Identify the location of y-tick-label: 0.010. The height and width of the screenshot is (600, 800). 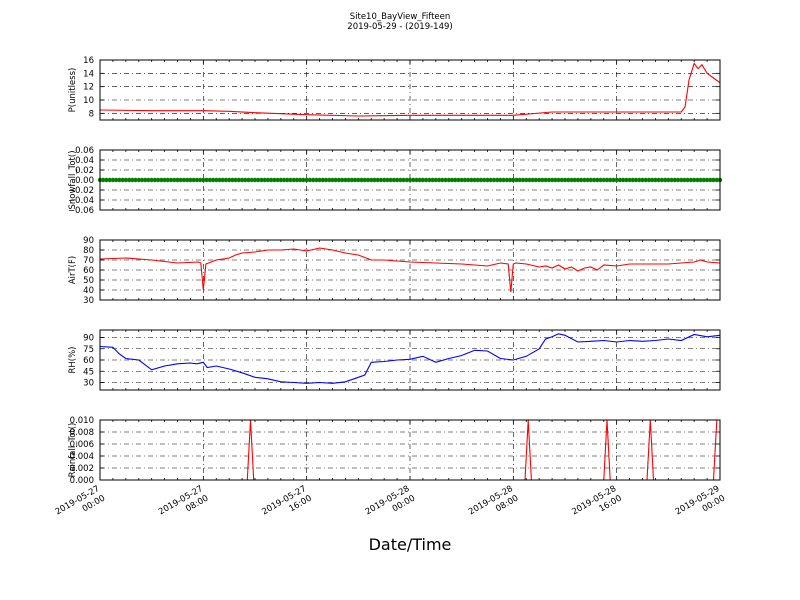
(82, 421).